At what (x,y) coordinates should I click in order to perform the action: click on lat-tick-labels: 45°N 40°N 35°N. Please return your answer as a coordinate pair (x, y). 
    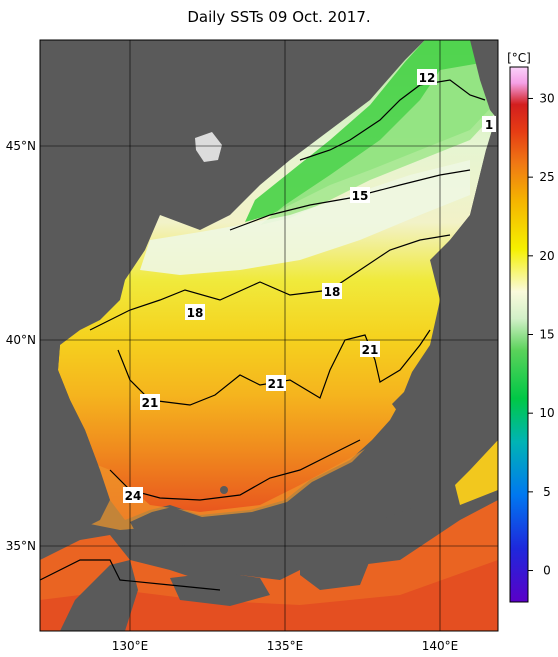
    Looking at the image, I should click on (21, 346).